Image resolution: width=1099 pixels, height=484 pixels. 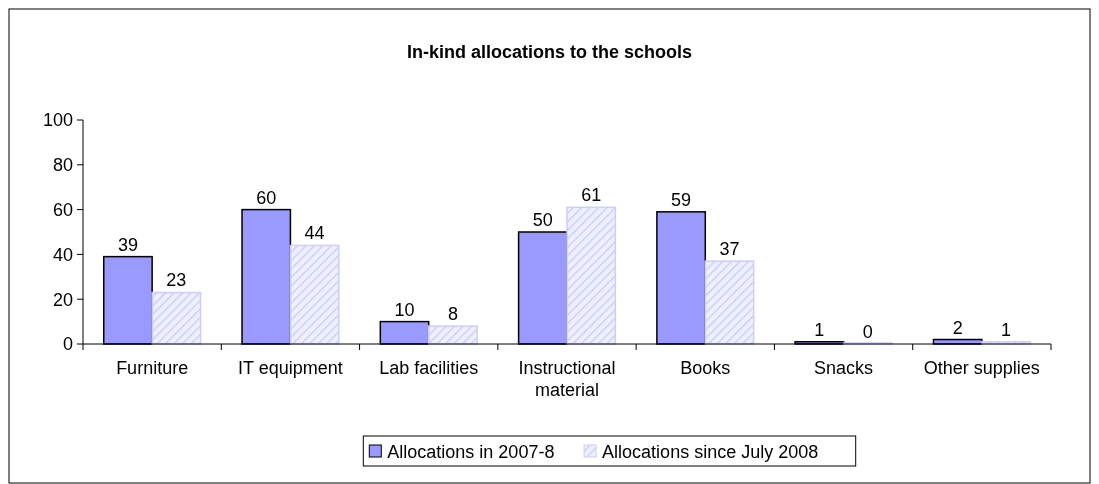 What do you see at coordinates (844, 368) in the screenshot?
I see `x-tick-label: Snacks` at bounding box center [844, 368].